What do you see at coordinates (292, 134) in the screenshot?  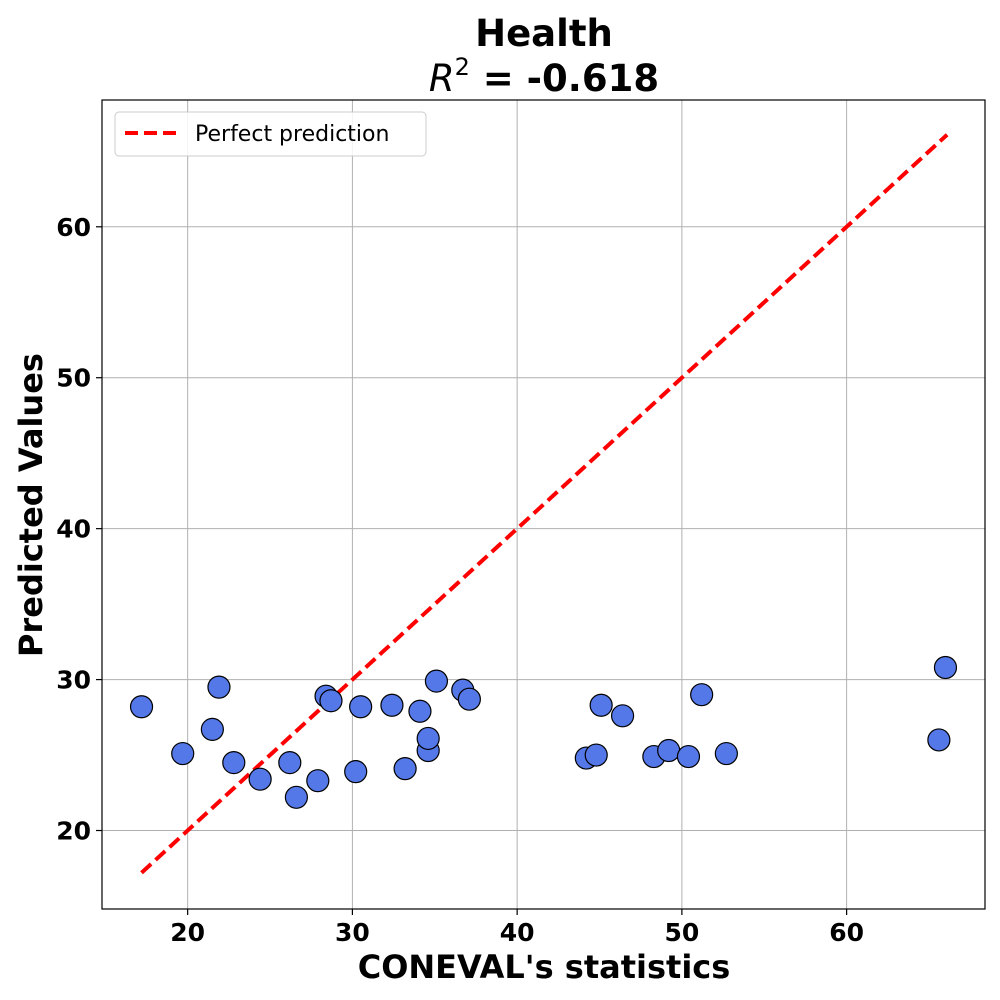 I see `legend-label-perfect-prediction: Perfect prediction` at bounding box center [292, 134].